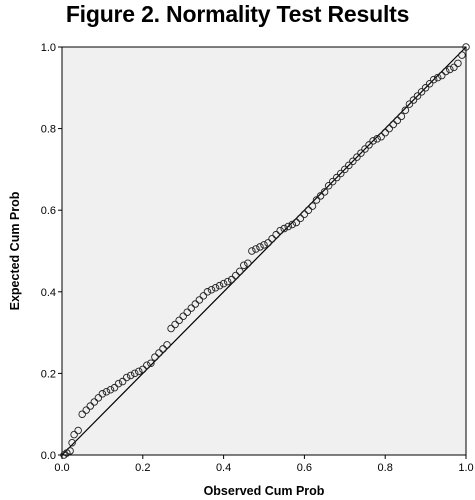 Image resolution: width=475 pixels, height=500 pixels. What do you see at coordinates (223, 468) in the screenshot?
I see `x-tick-label: 0.4` at bounding box center [223, 468].